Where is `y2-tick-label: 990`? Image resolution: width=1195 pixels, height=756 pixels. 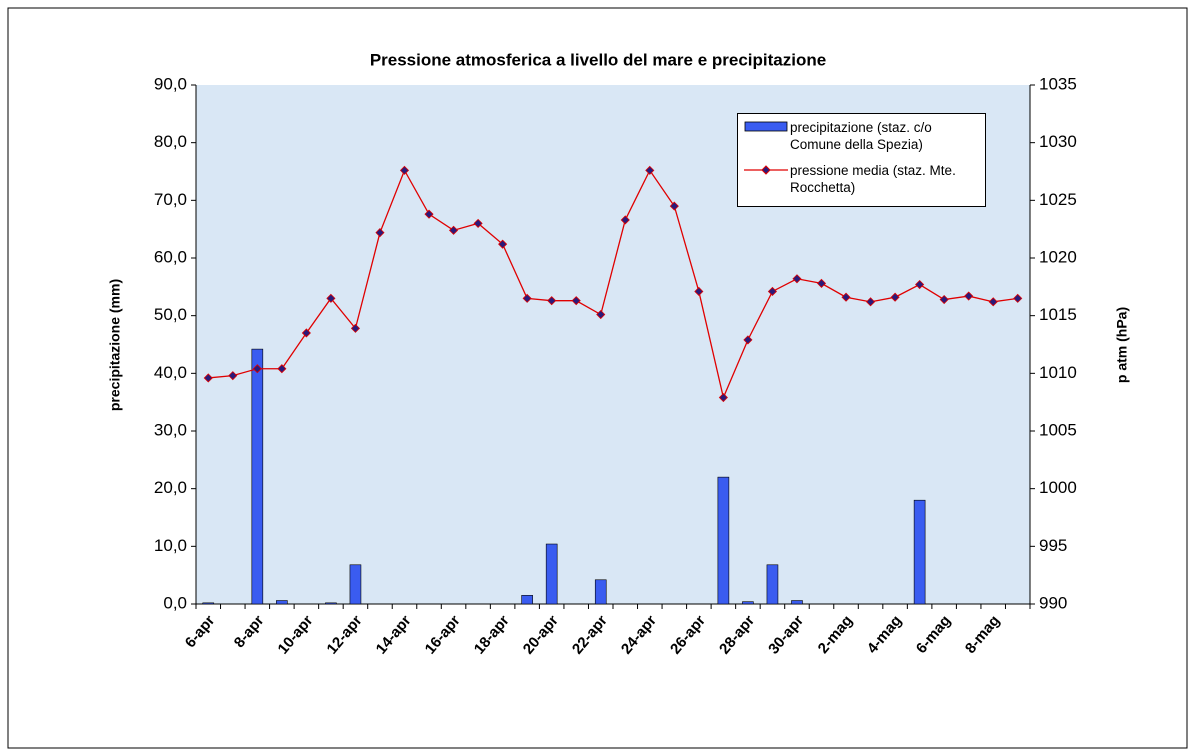
y2-tick-label: 990 is located at coordinates (1053, 602).